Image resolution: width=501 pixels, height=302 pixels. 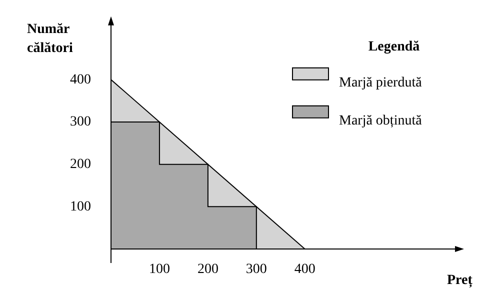 What do you see at coordinates (80, 122) in the screenshot?
I see `y-tick-label: 300` at bounding box center [80, 122].